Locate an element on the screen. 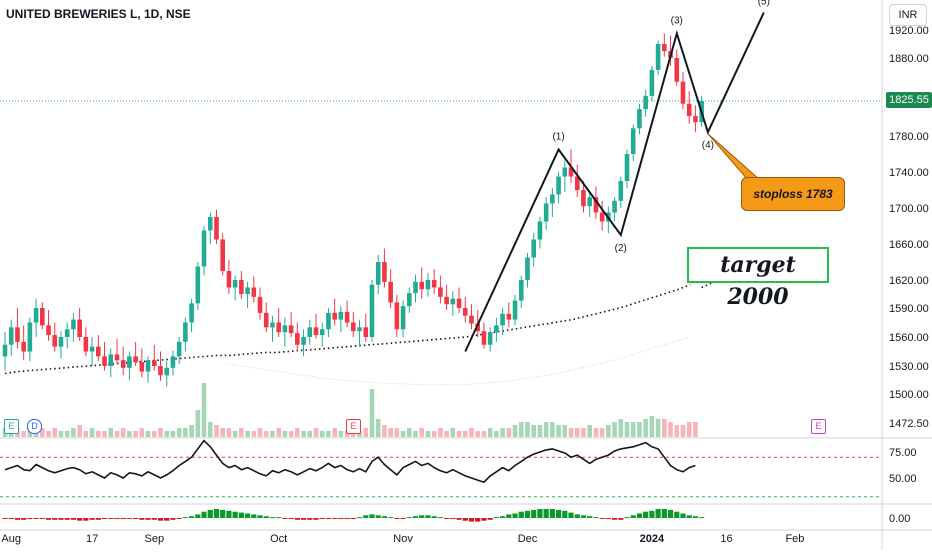  time-axis-label: Nov is located at coordinates (403, 539).